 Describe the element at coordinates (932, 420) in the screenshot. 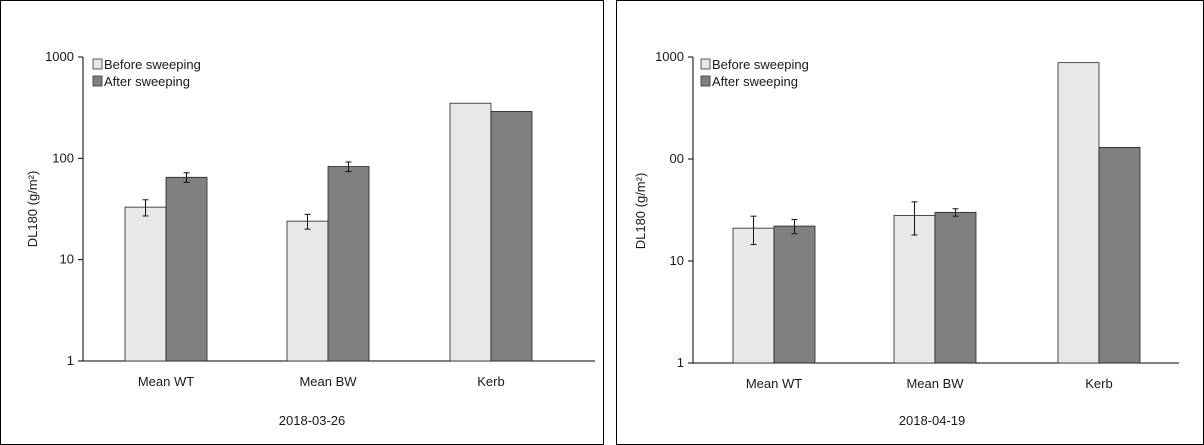

I see `x-axis-label: 2018-04-19` at that location.